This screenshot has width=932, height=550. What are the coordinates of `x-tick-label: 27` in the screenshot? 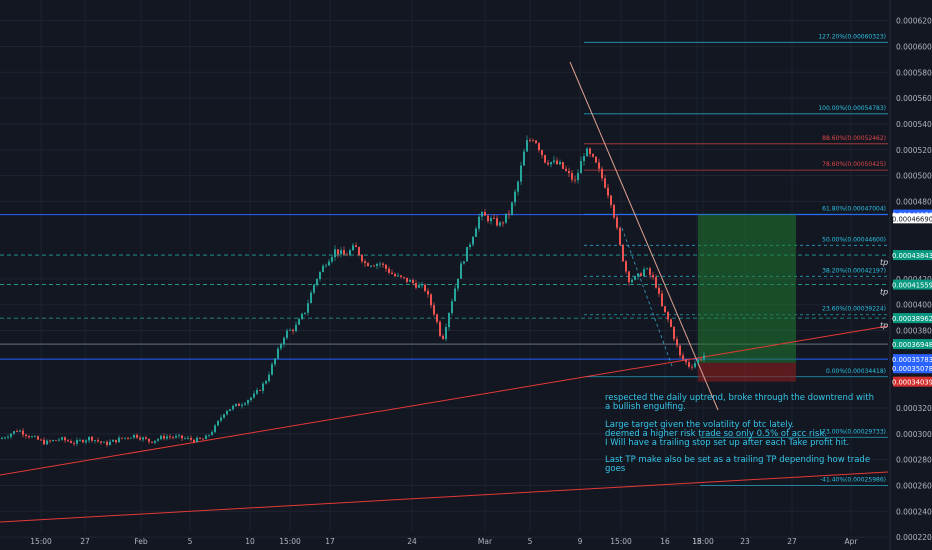 It's located at (792, 541).